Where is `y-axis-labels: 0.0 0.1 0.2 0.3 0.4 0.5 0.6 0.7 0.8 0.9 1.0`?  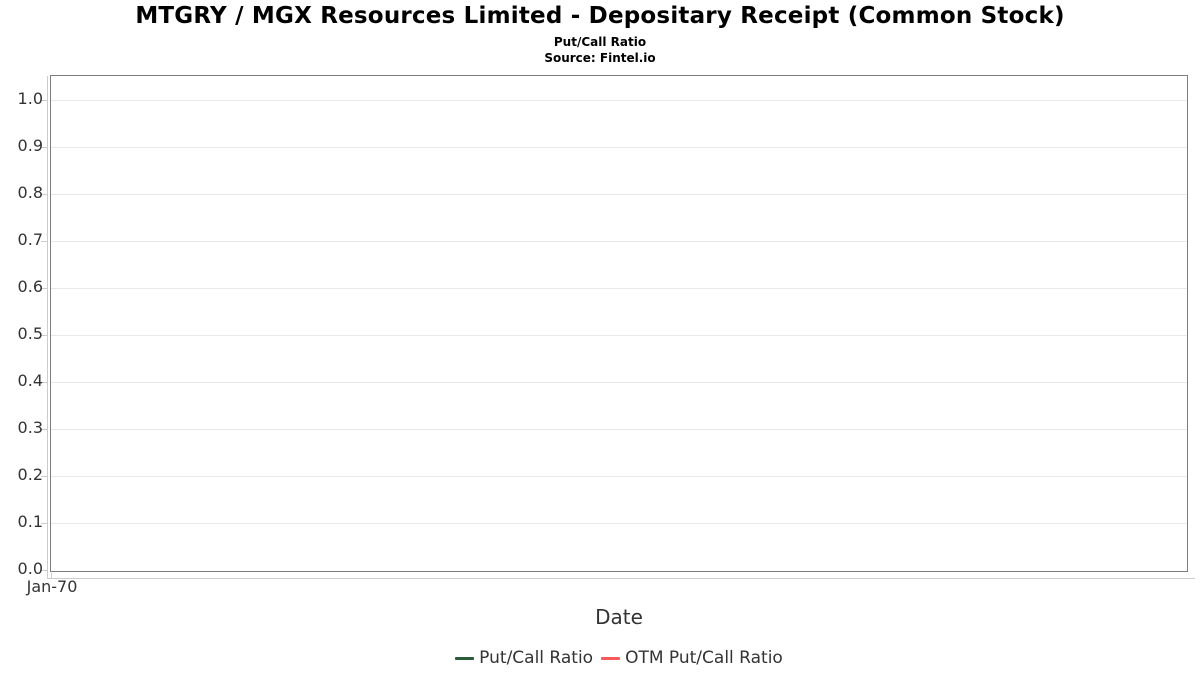 y-axis-labels: 0.0 0.1 0.2 0.3 0.4 0.5 0.6 0.7 0.8 0.9 1.0 is located at coordinates (22, 326).